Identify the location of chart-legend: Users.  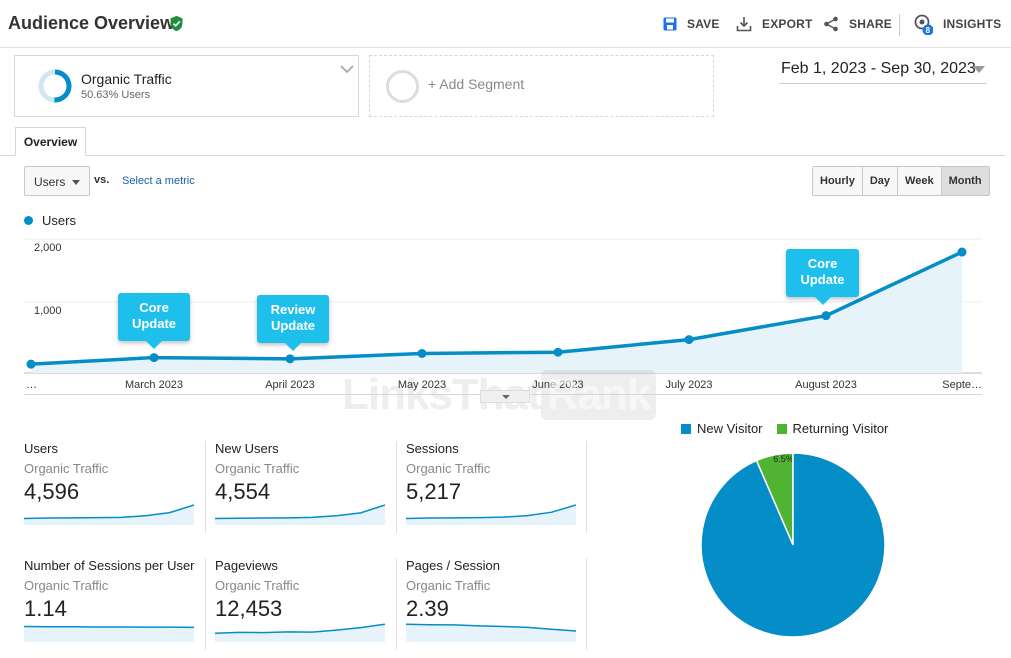
(50, 220).